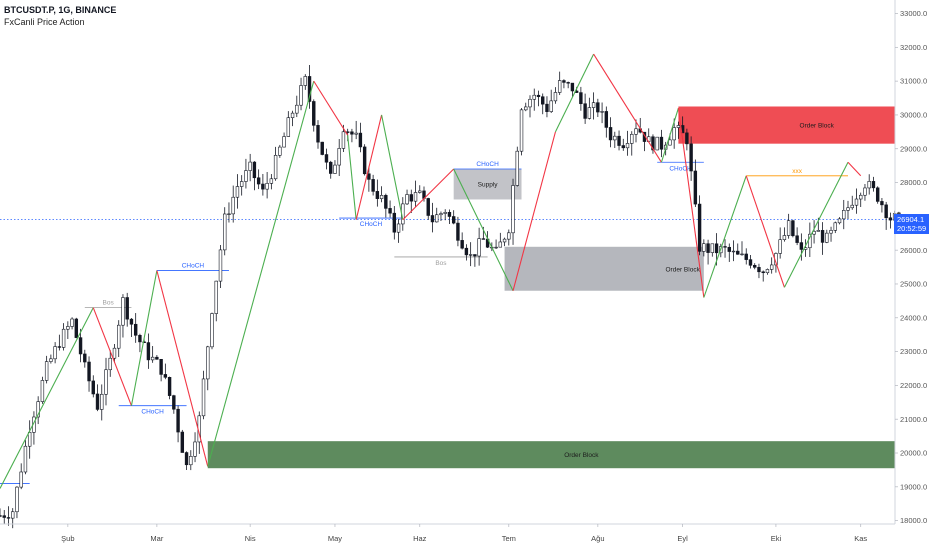  Describe the element at coordinates (488, 185) in the screenshot. I see `zone-label: Supply` at that location.